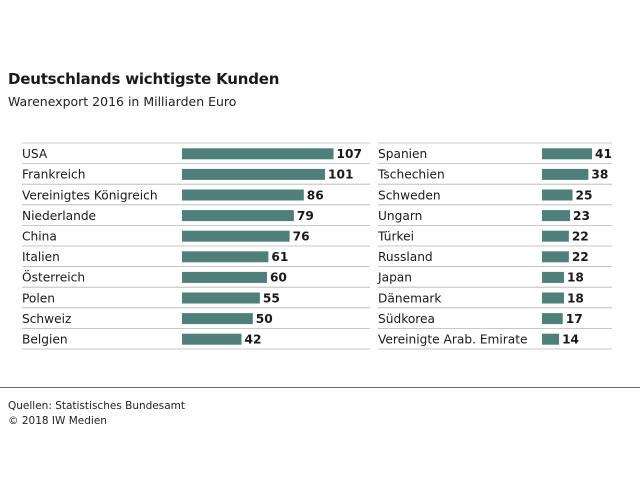 The image size is (640, 487). What do you see at coordinates (271, 298) in the screenshot?
I see `data-label: 55` at bounding box center [271, 298].